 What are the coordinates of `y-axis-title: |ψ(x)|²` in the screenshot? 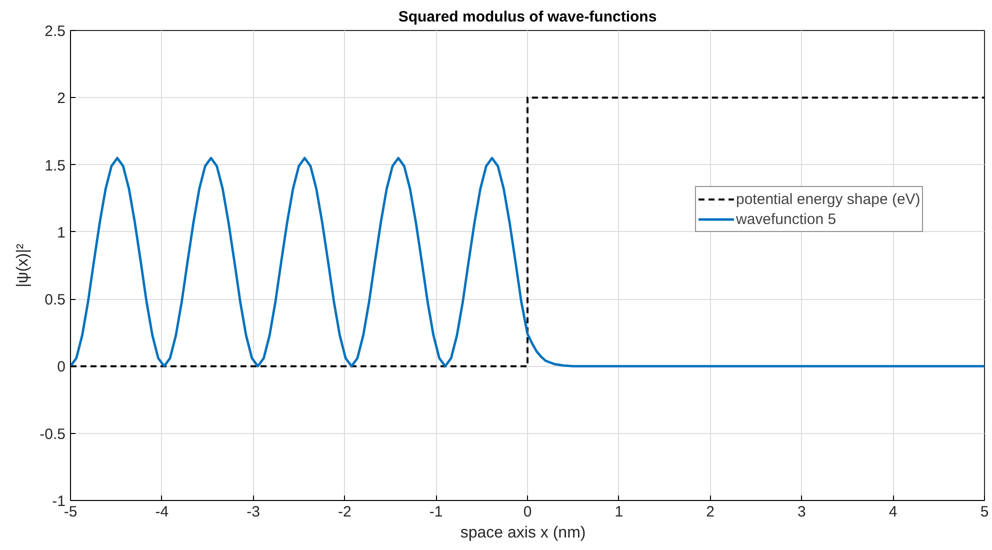 It's located at (23, 265).